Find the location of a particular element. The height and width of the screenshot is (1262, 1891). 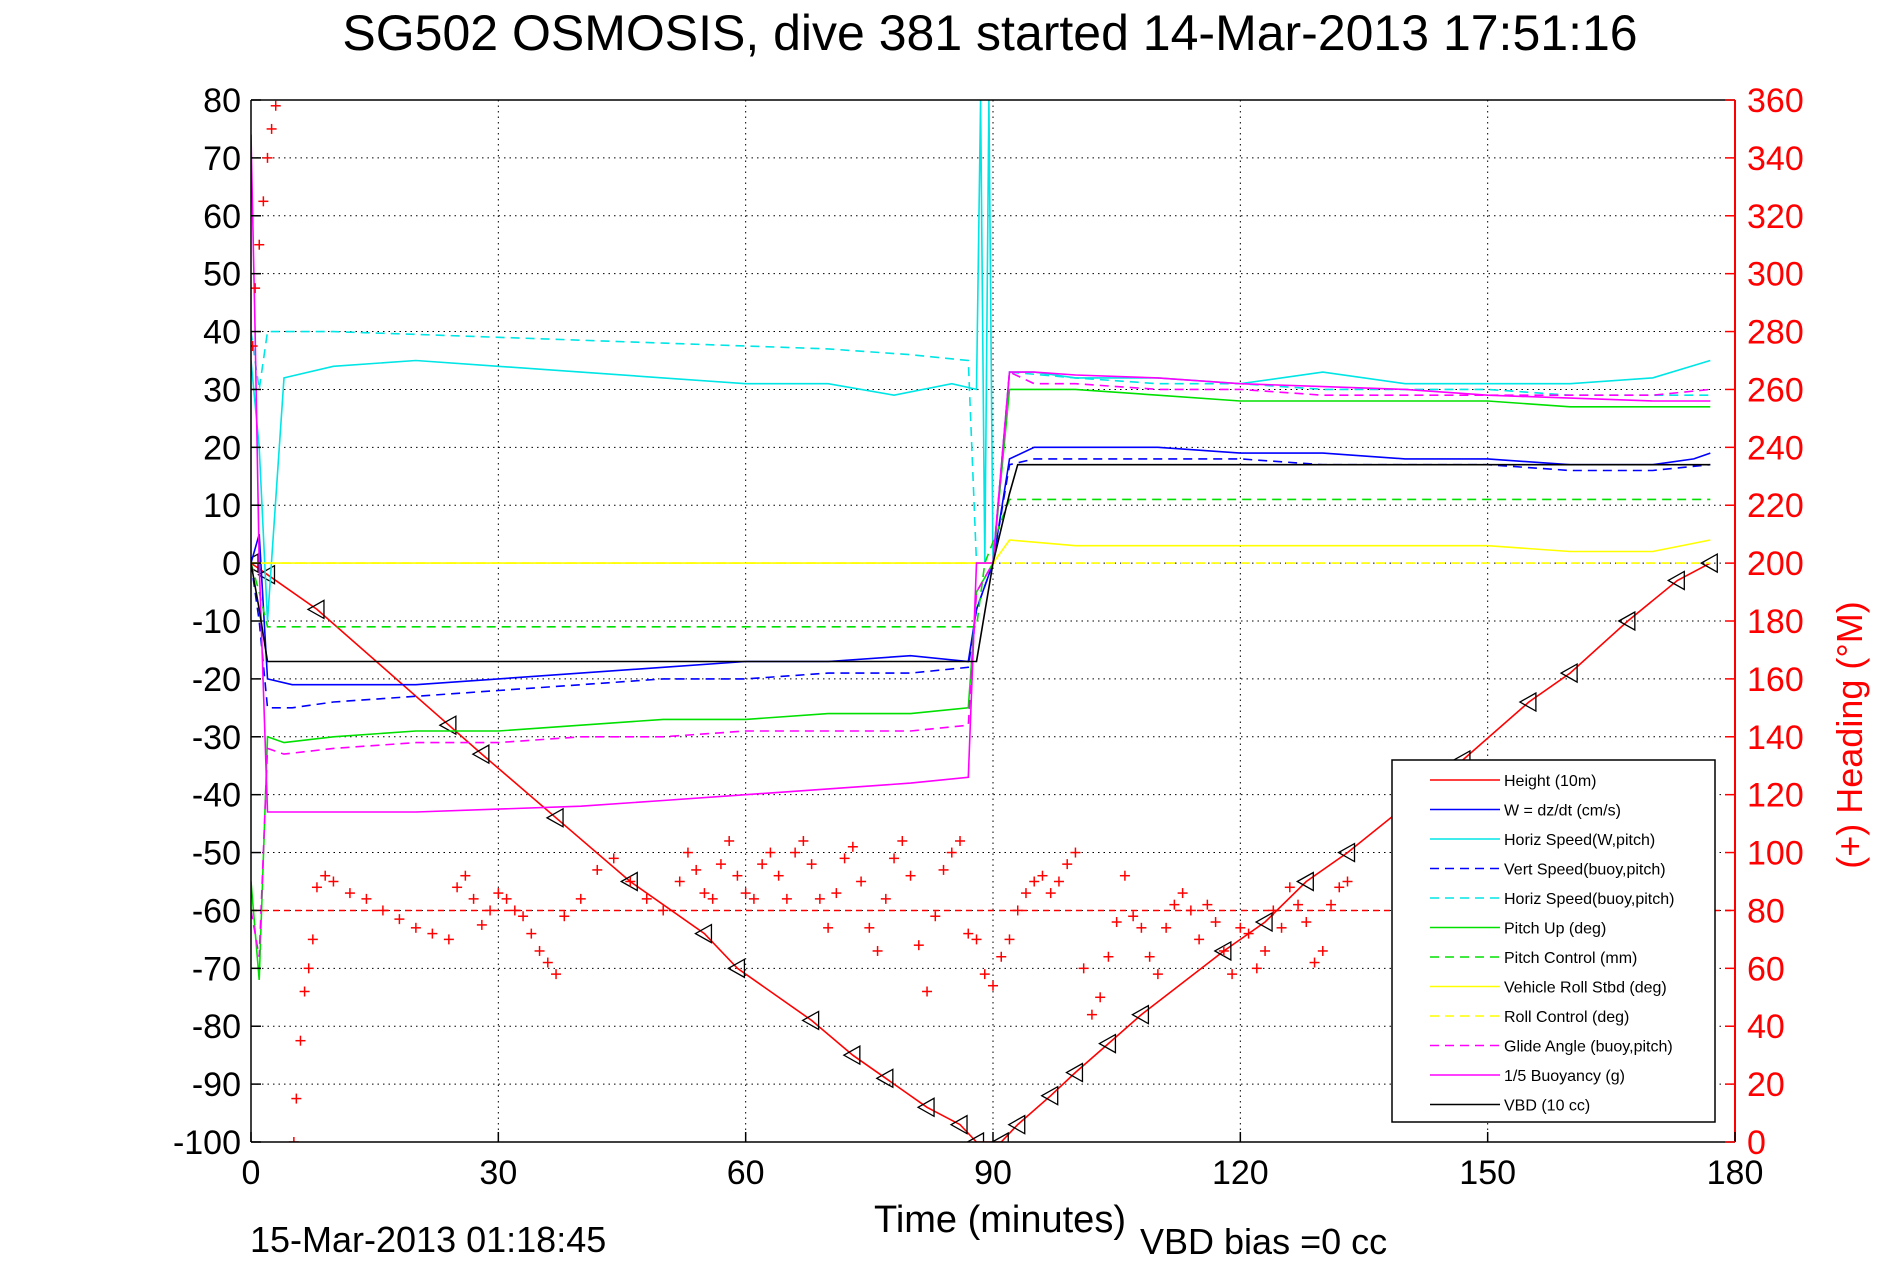

x-tick-label: 30 is located at coordinates (498, 1173).